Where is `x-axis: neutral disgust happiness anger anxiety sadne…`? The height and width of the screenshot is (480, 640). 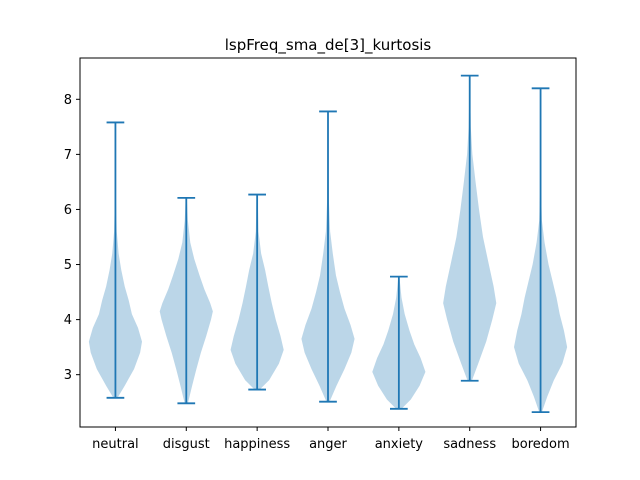
x-axis: neutral disgust happiness anger anxiety sadne… is located at coordinates (331, 439).